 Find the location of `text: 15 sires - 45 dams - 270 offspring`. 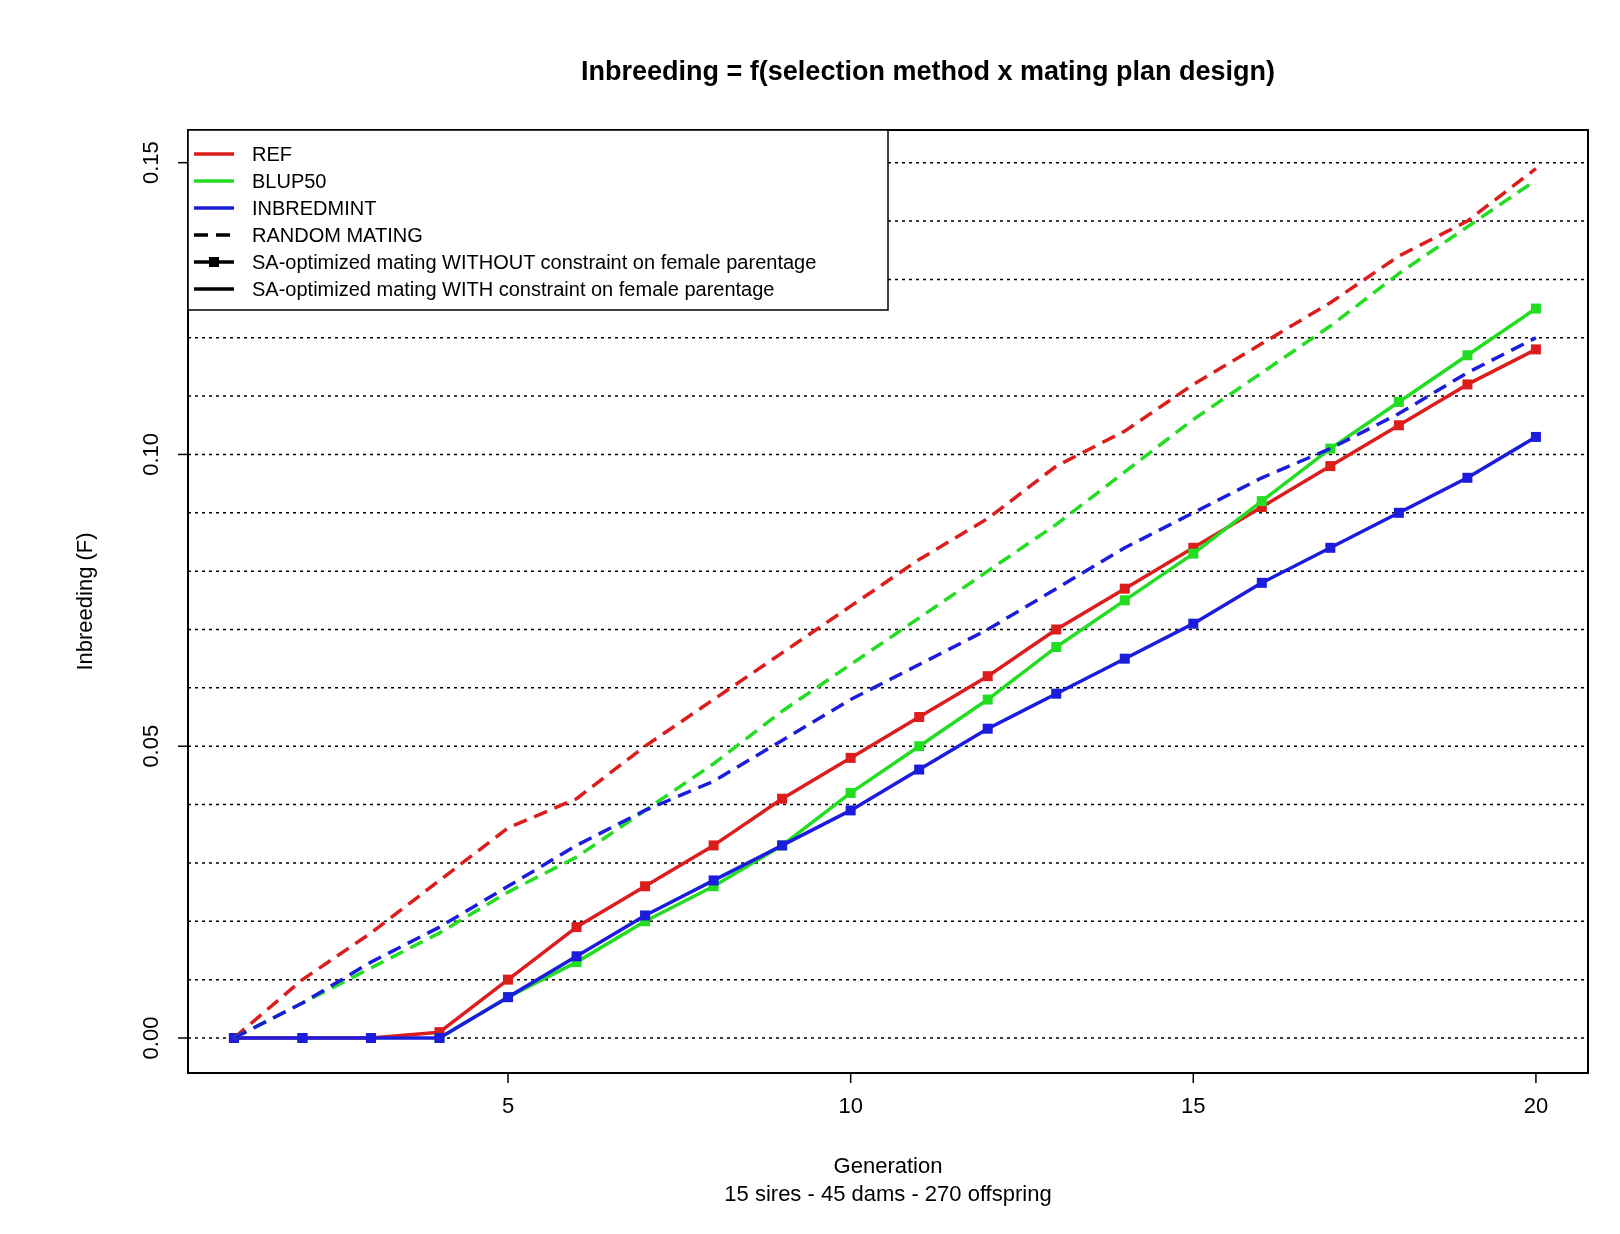

text: 15 sires - 45 dams - 270 offspring is located at coordinates (888, 1193).